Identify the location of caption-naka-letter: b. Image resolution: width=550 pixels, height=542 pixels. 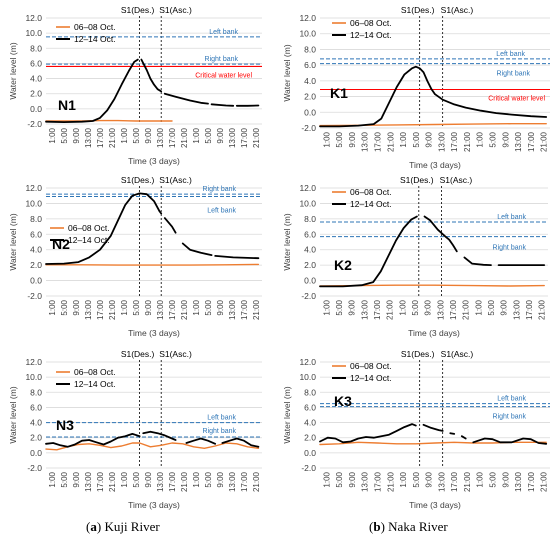
(377, 526).